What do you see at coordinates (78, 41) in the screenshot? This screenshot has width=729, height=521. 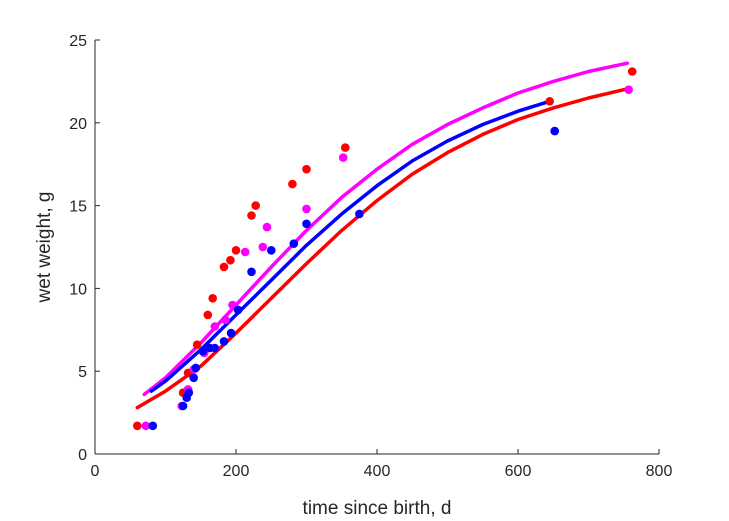 I see `y-tick-label: 25` at bounding box center [78, 41].